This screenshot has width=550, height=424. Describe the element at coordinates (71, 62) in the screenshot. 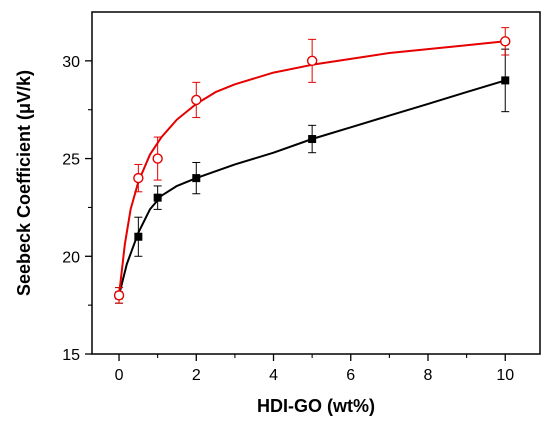

I see `y-tick-label: 30` at that location.